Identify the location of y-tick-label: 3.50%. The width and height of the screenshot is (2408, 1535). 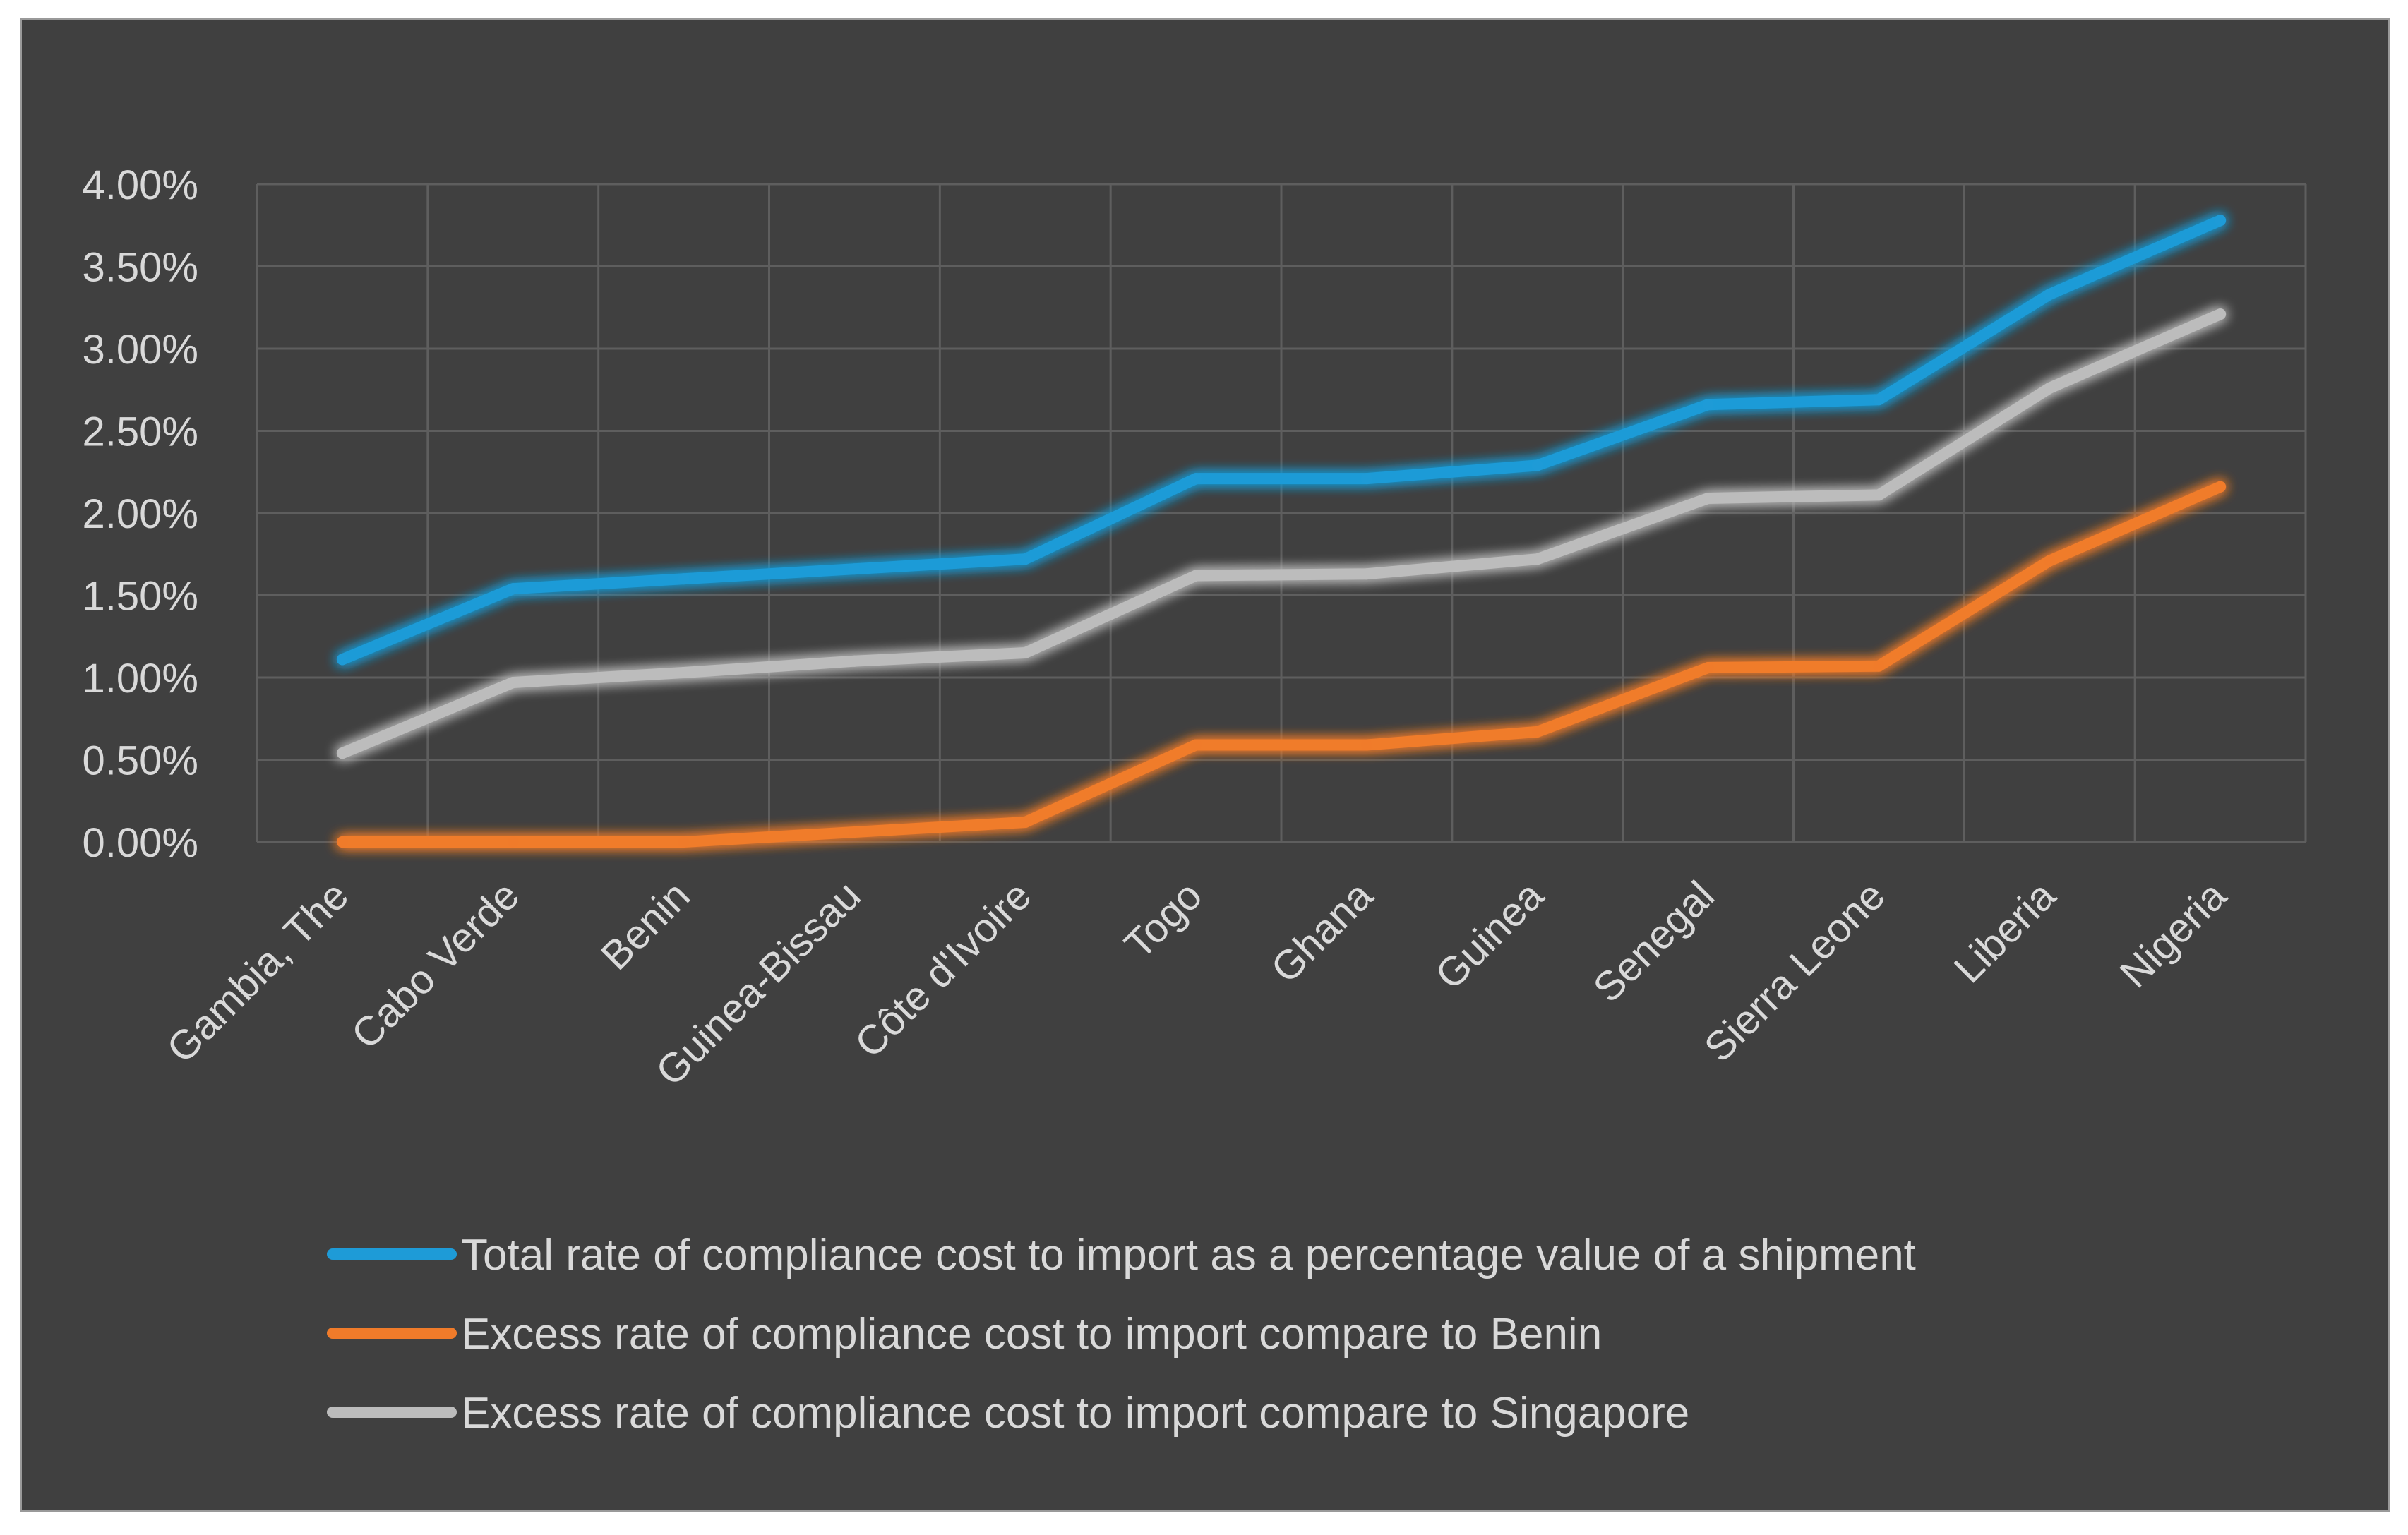
(140, 268).